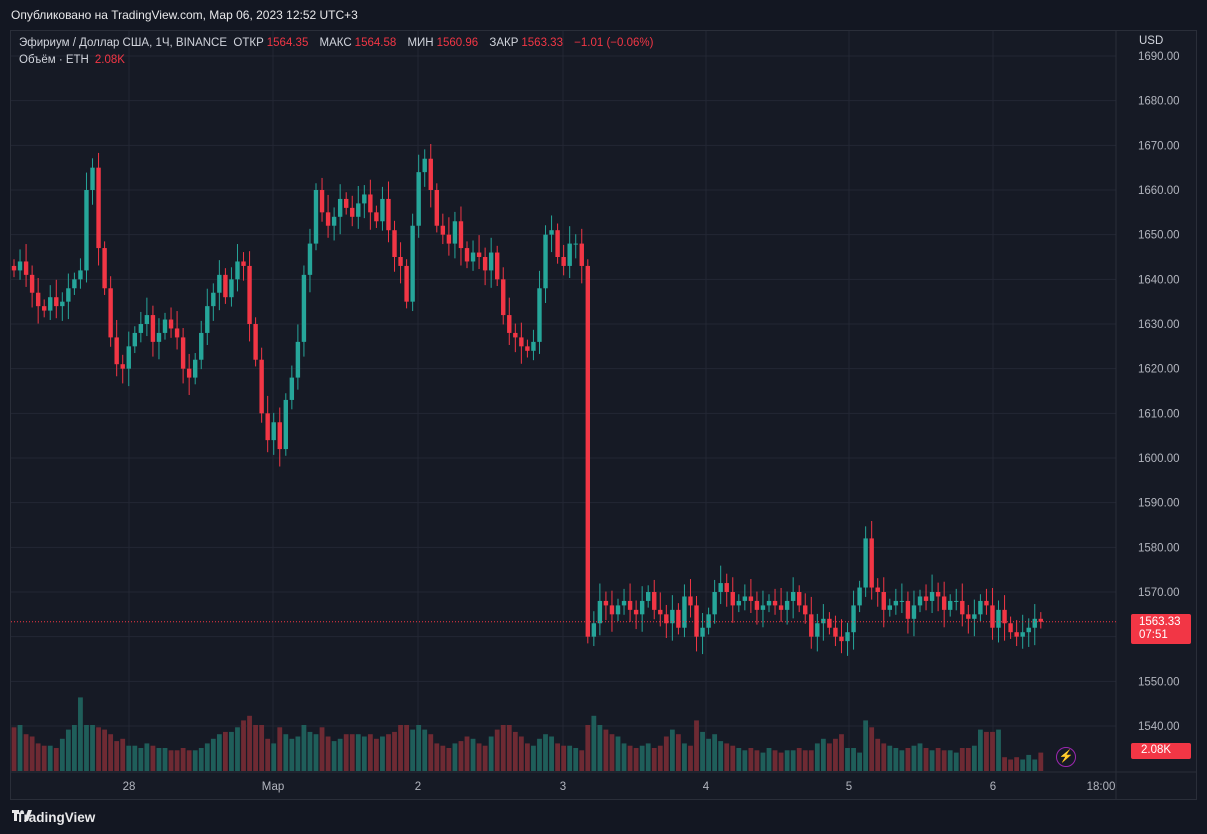 The image size is (1207, 834). I want to click on y-tick-label: 1680.00, so click(1159, 102).